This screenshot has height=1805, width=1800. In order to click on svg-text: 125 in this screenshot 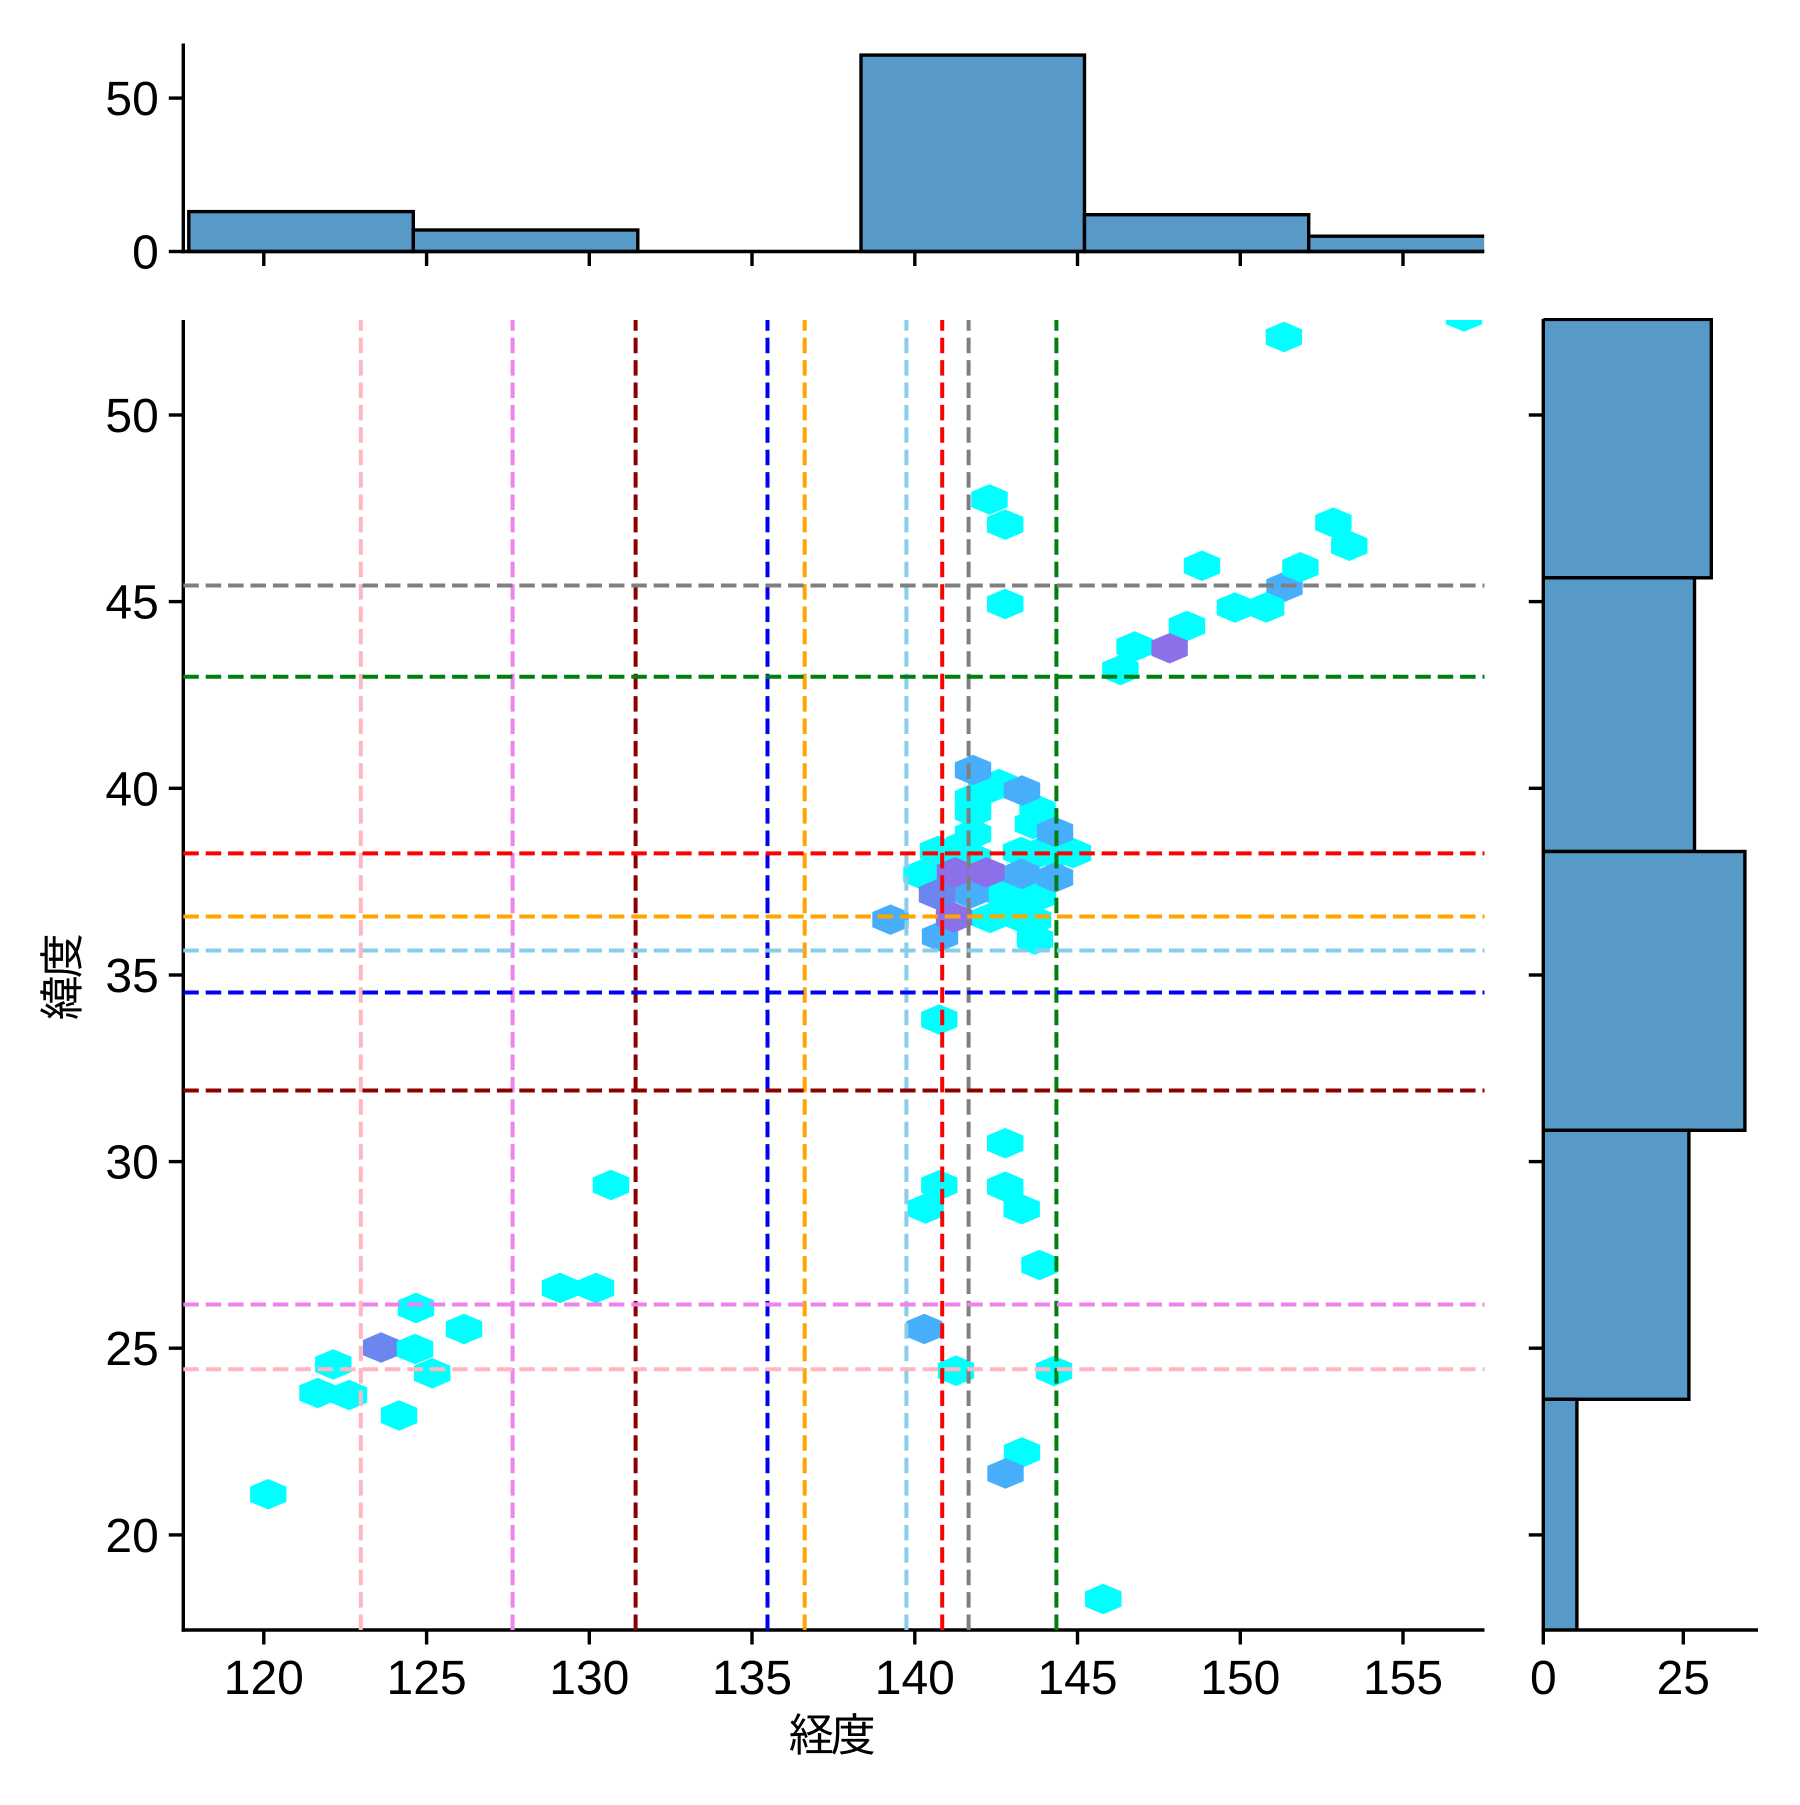, I will do `click(427, 1678)`.